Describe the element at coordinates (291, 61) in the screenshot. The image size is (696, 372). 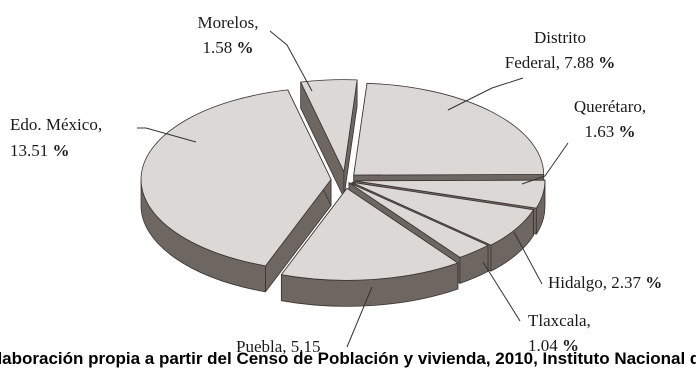
I see `leader-line-morelos` at that location.